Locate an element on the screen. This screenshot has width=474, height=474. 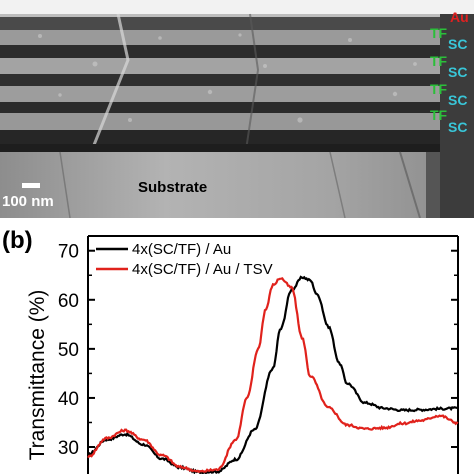
legend-label-1: 4x(SC/TF) / Au is located at coordinates (181, 249).